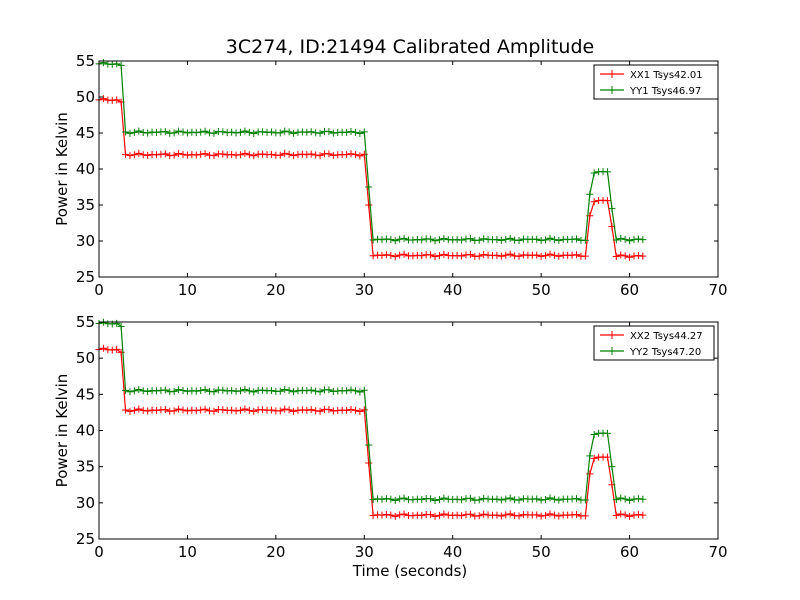 This screenshot has width=800, height=600. Describe the element at coordinates (541, 552) in the screenshot. I see `x-tick-label: 50` at that location.